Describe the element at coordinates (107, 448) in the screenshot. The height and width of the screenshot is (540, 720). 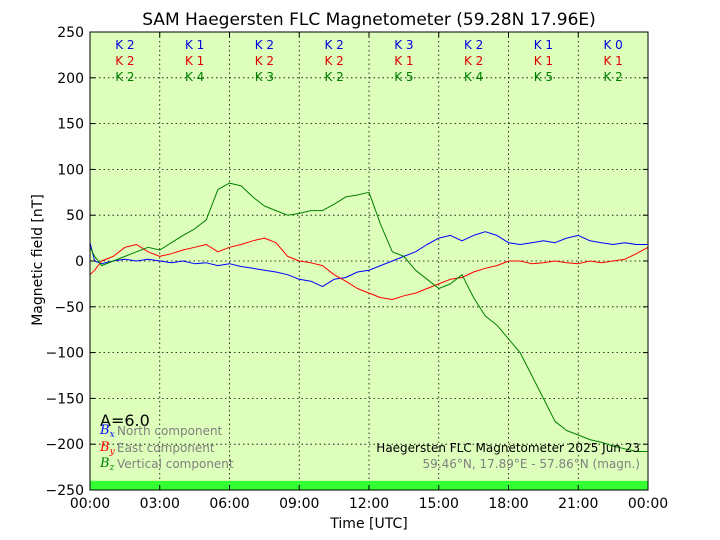
I see `legend-east-symbol: By` at that location.